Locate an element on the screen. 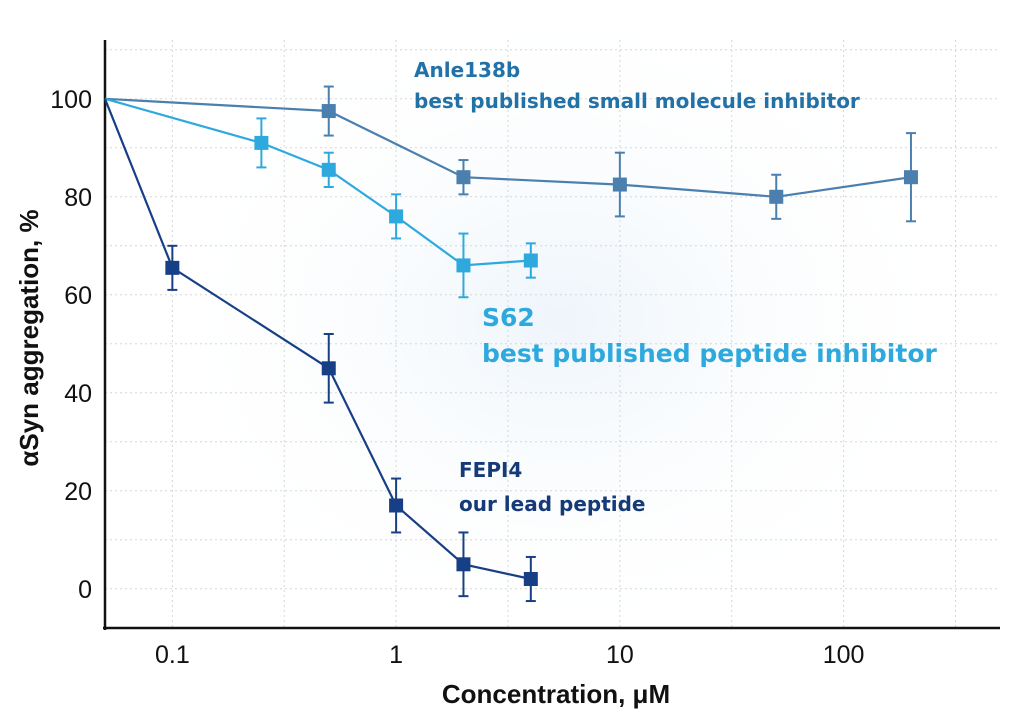 The width and height of the screenshot is (1012, 715). annotation-s62-name: S62 is located at coordinates (508, 317).